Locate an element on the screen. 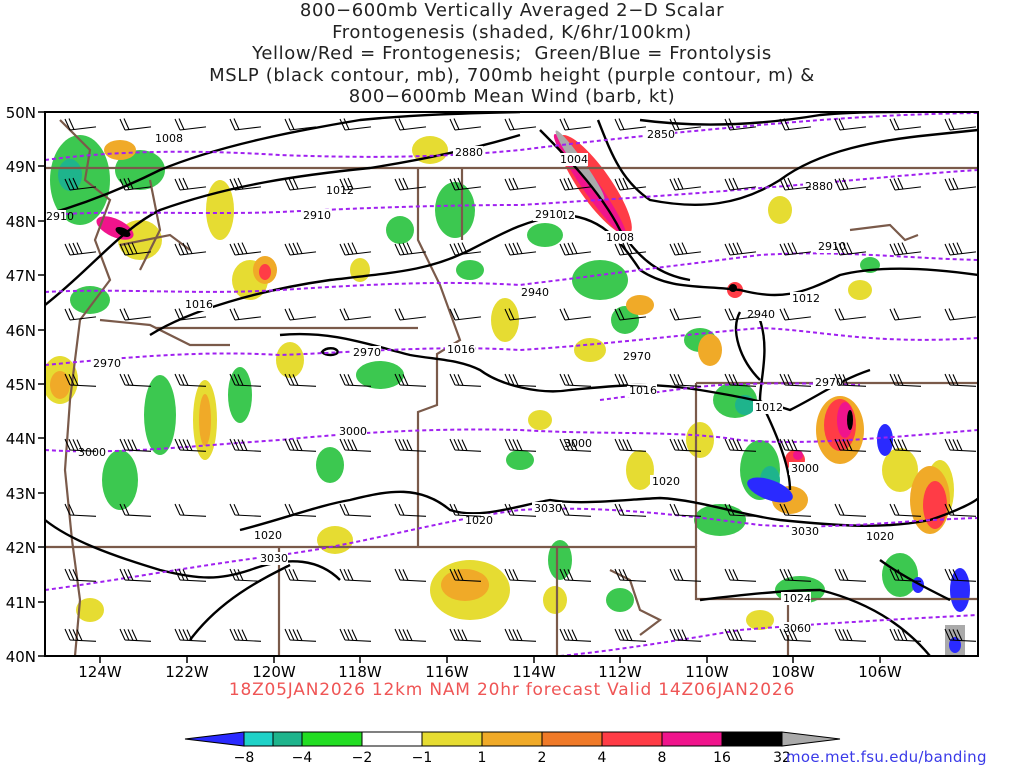 Image resolution: width=1024 pixels, height=768 pixels. svg-text: 2910 is located at coordinates (317, 215).